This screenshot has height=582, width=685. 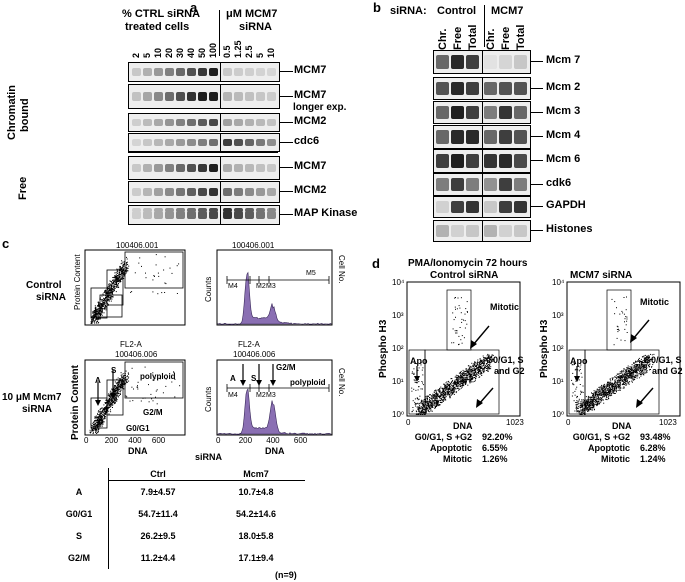 What do you see at coordinates (157, 27) in the screenshot?
I see `panel-a-header-ctrl2: treated cells` at bounding box center [157, 27].